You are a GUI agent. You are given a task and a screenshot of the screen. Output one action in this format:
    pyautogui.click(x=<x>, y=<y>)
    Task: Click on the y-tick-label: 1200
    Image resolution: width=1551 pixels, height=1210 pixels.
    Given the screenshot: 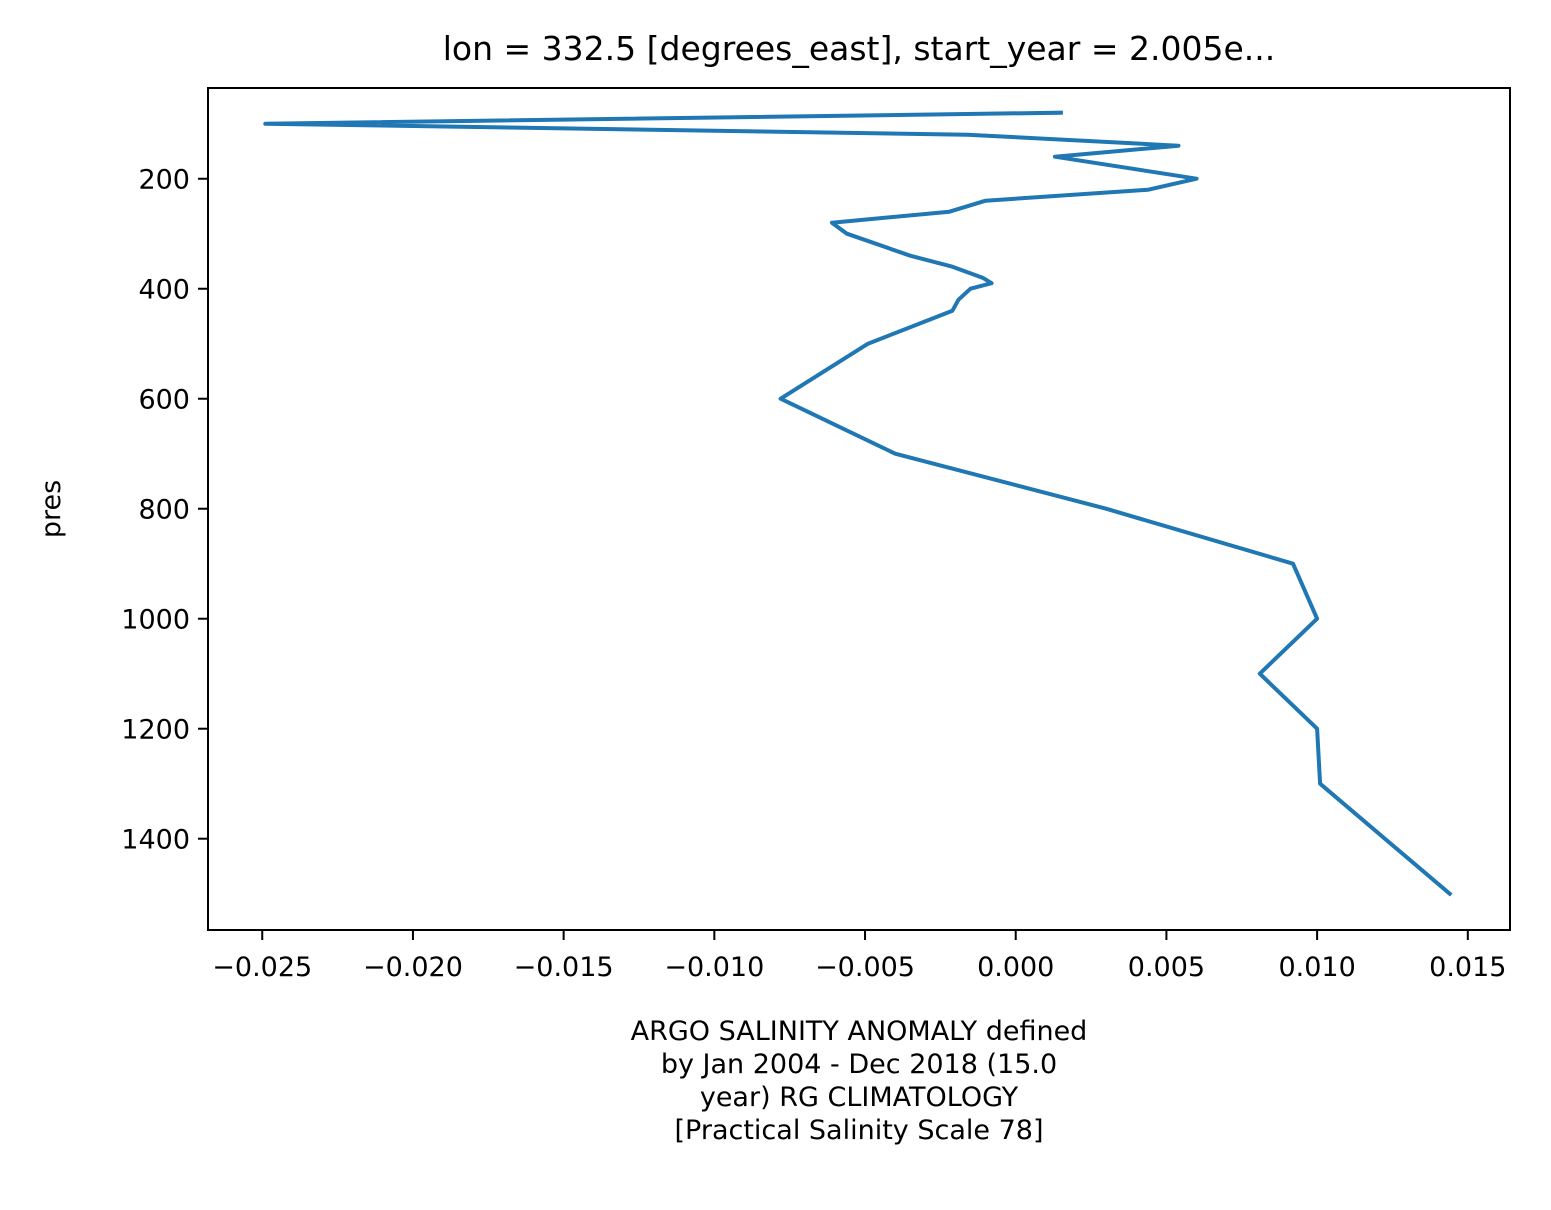 What is the action you would take?
    pyautogui.click(x=155, y=730)
    